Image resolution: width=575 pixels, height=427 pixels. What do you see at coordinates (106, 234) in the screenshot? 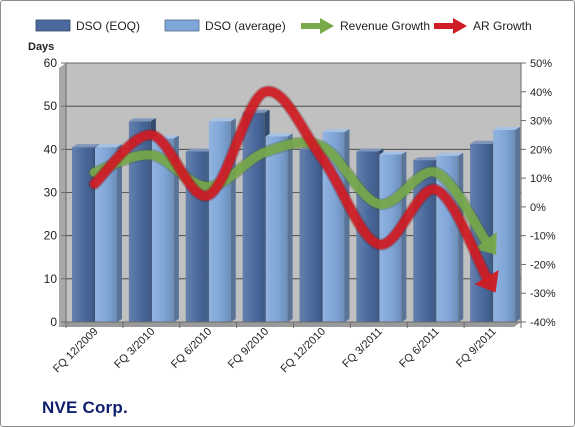
I see `bar-DSO (average)-FQ 12/2009` at bounding box center [106, 234].